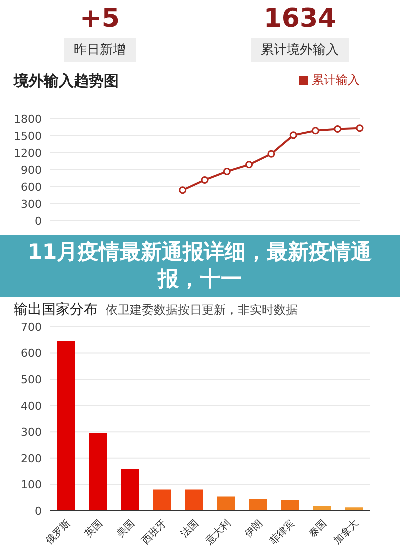 This screenshot has height=551, width=400. I want to click on y-tick-label: 700, so click(31, 327).